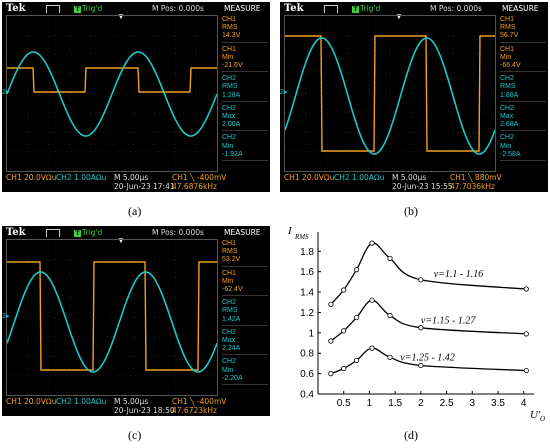 This screenshot has height=448, width=550. What do you see at coordinates (344, 403) in the screenshot?
I see `x-tick-label: 0.5` at bounding box center [344, 403].